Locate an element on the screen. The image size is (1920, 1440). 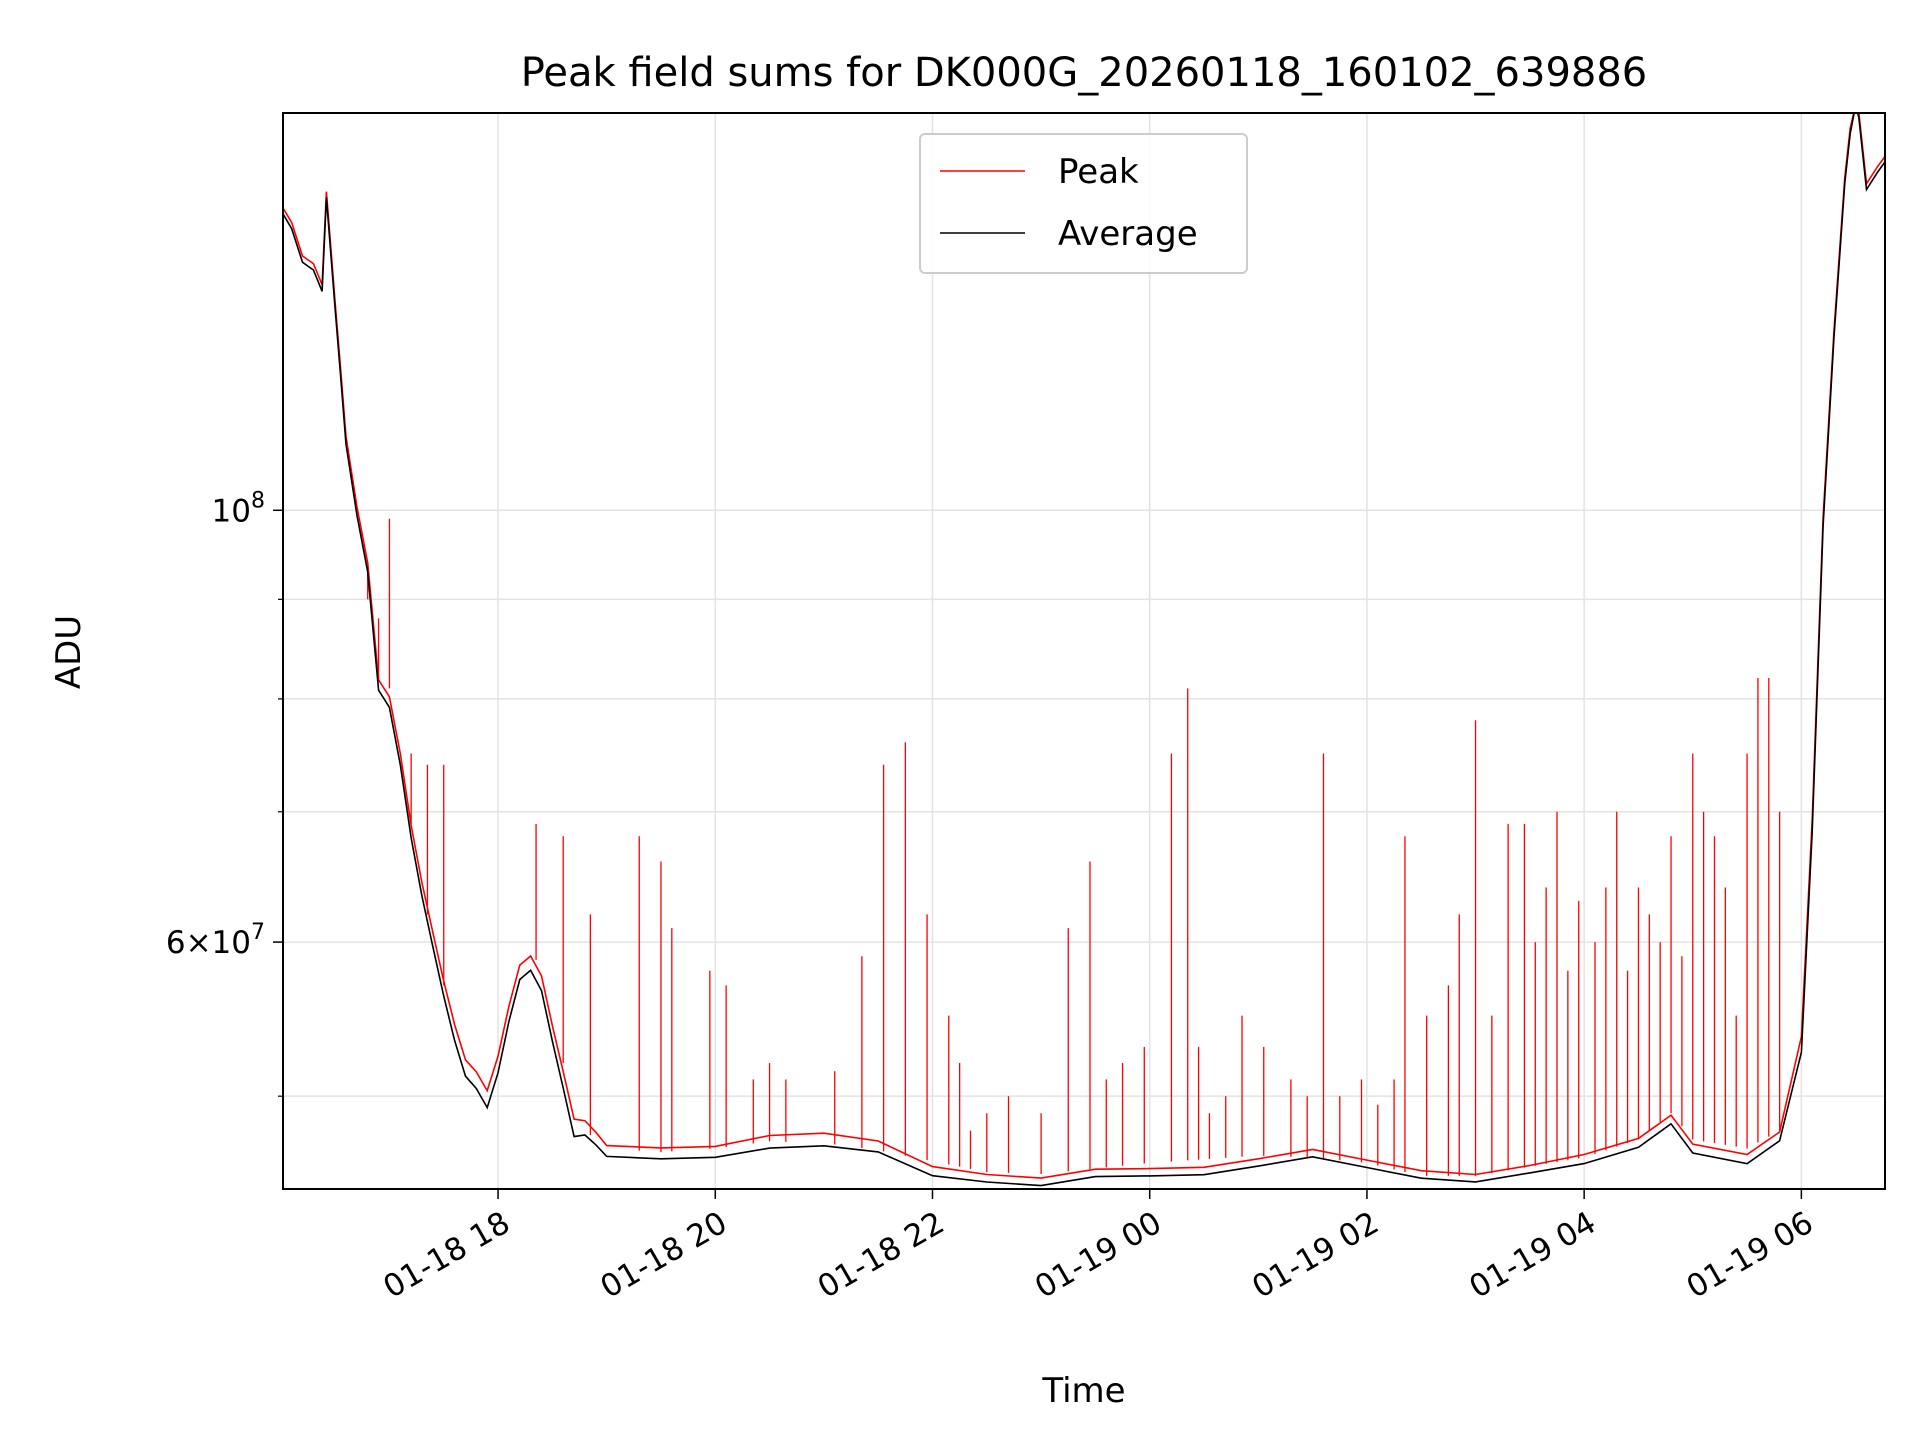
legend: Peak Average is located at coordinates (1083, 203).